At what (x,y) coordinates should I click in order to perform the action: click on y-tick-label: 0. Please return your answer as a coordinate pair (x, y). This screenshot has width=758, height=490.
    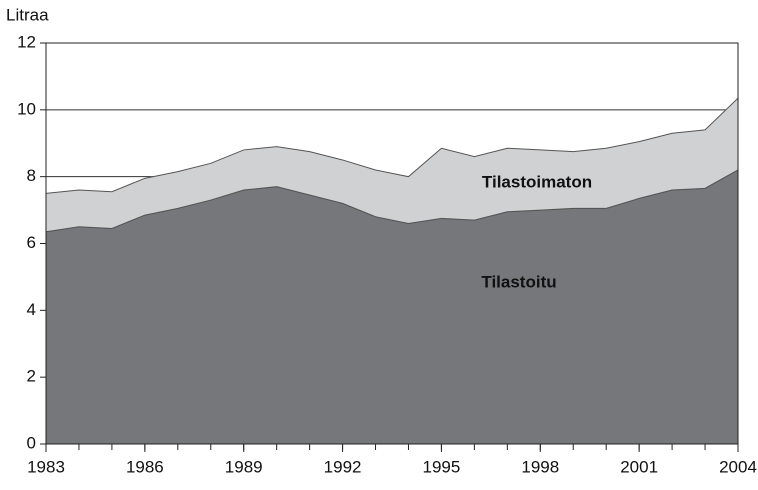
    Looking at the image, I should click on (31, 442).